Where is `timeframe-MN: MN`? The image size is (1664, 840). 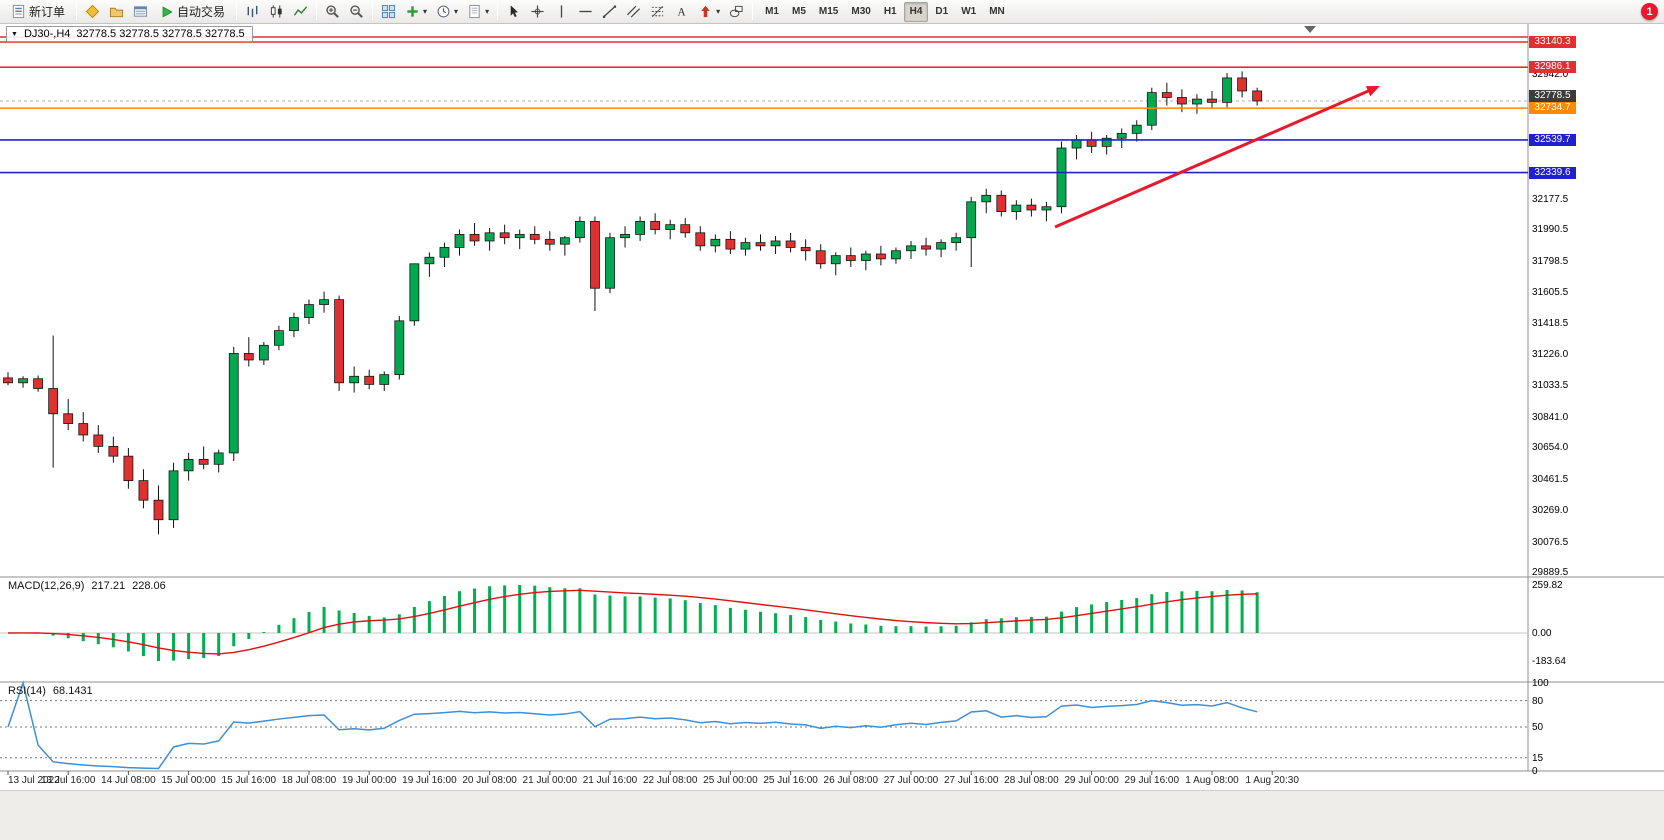
timeframe-MN: MN is located at coordinates (997, 11).